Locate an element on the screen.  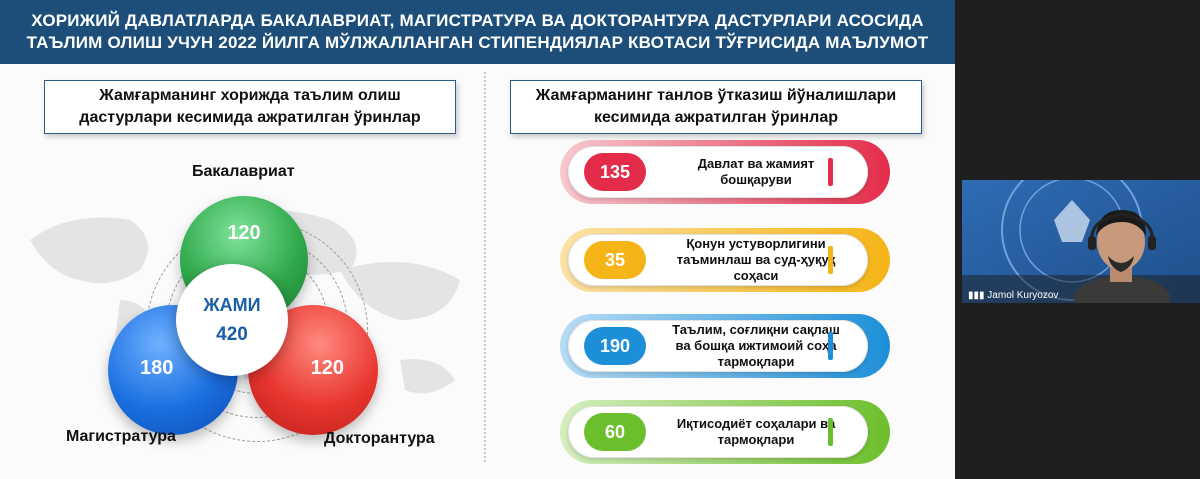
participant-name: Jamol Kuryozov is located at coordinates (1023, 295).